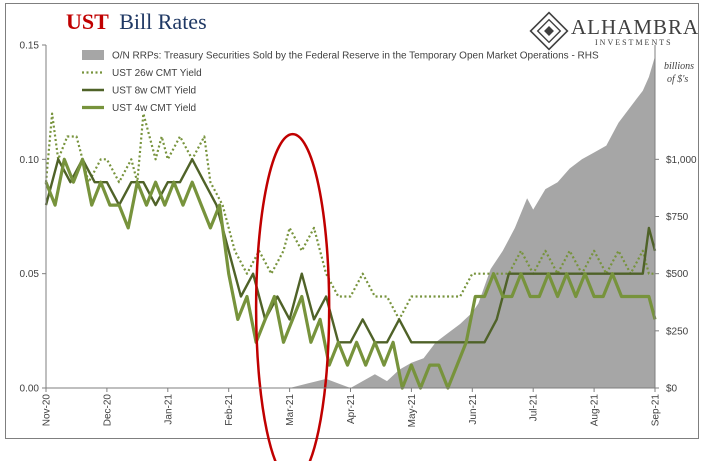  I want to click on chart-title-bill-rates: Bill Rates, so click(162, 21).